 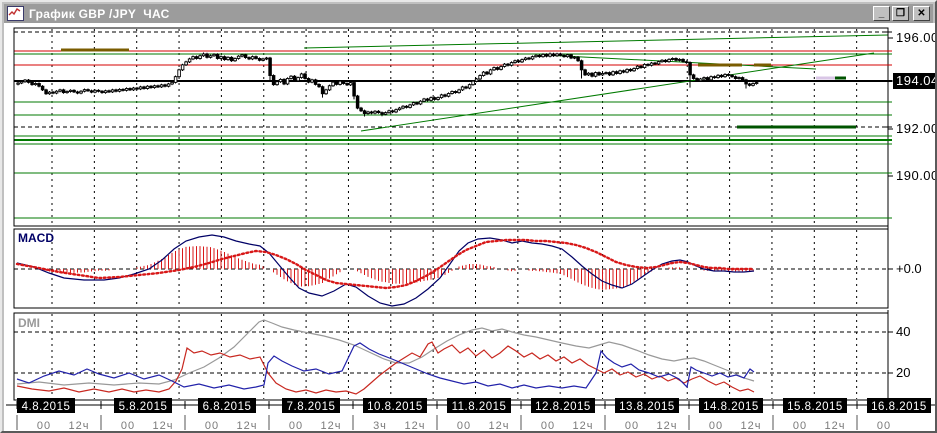 I want to click on date-label: 11.8.2015, so click(x=479, y=407).